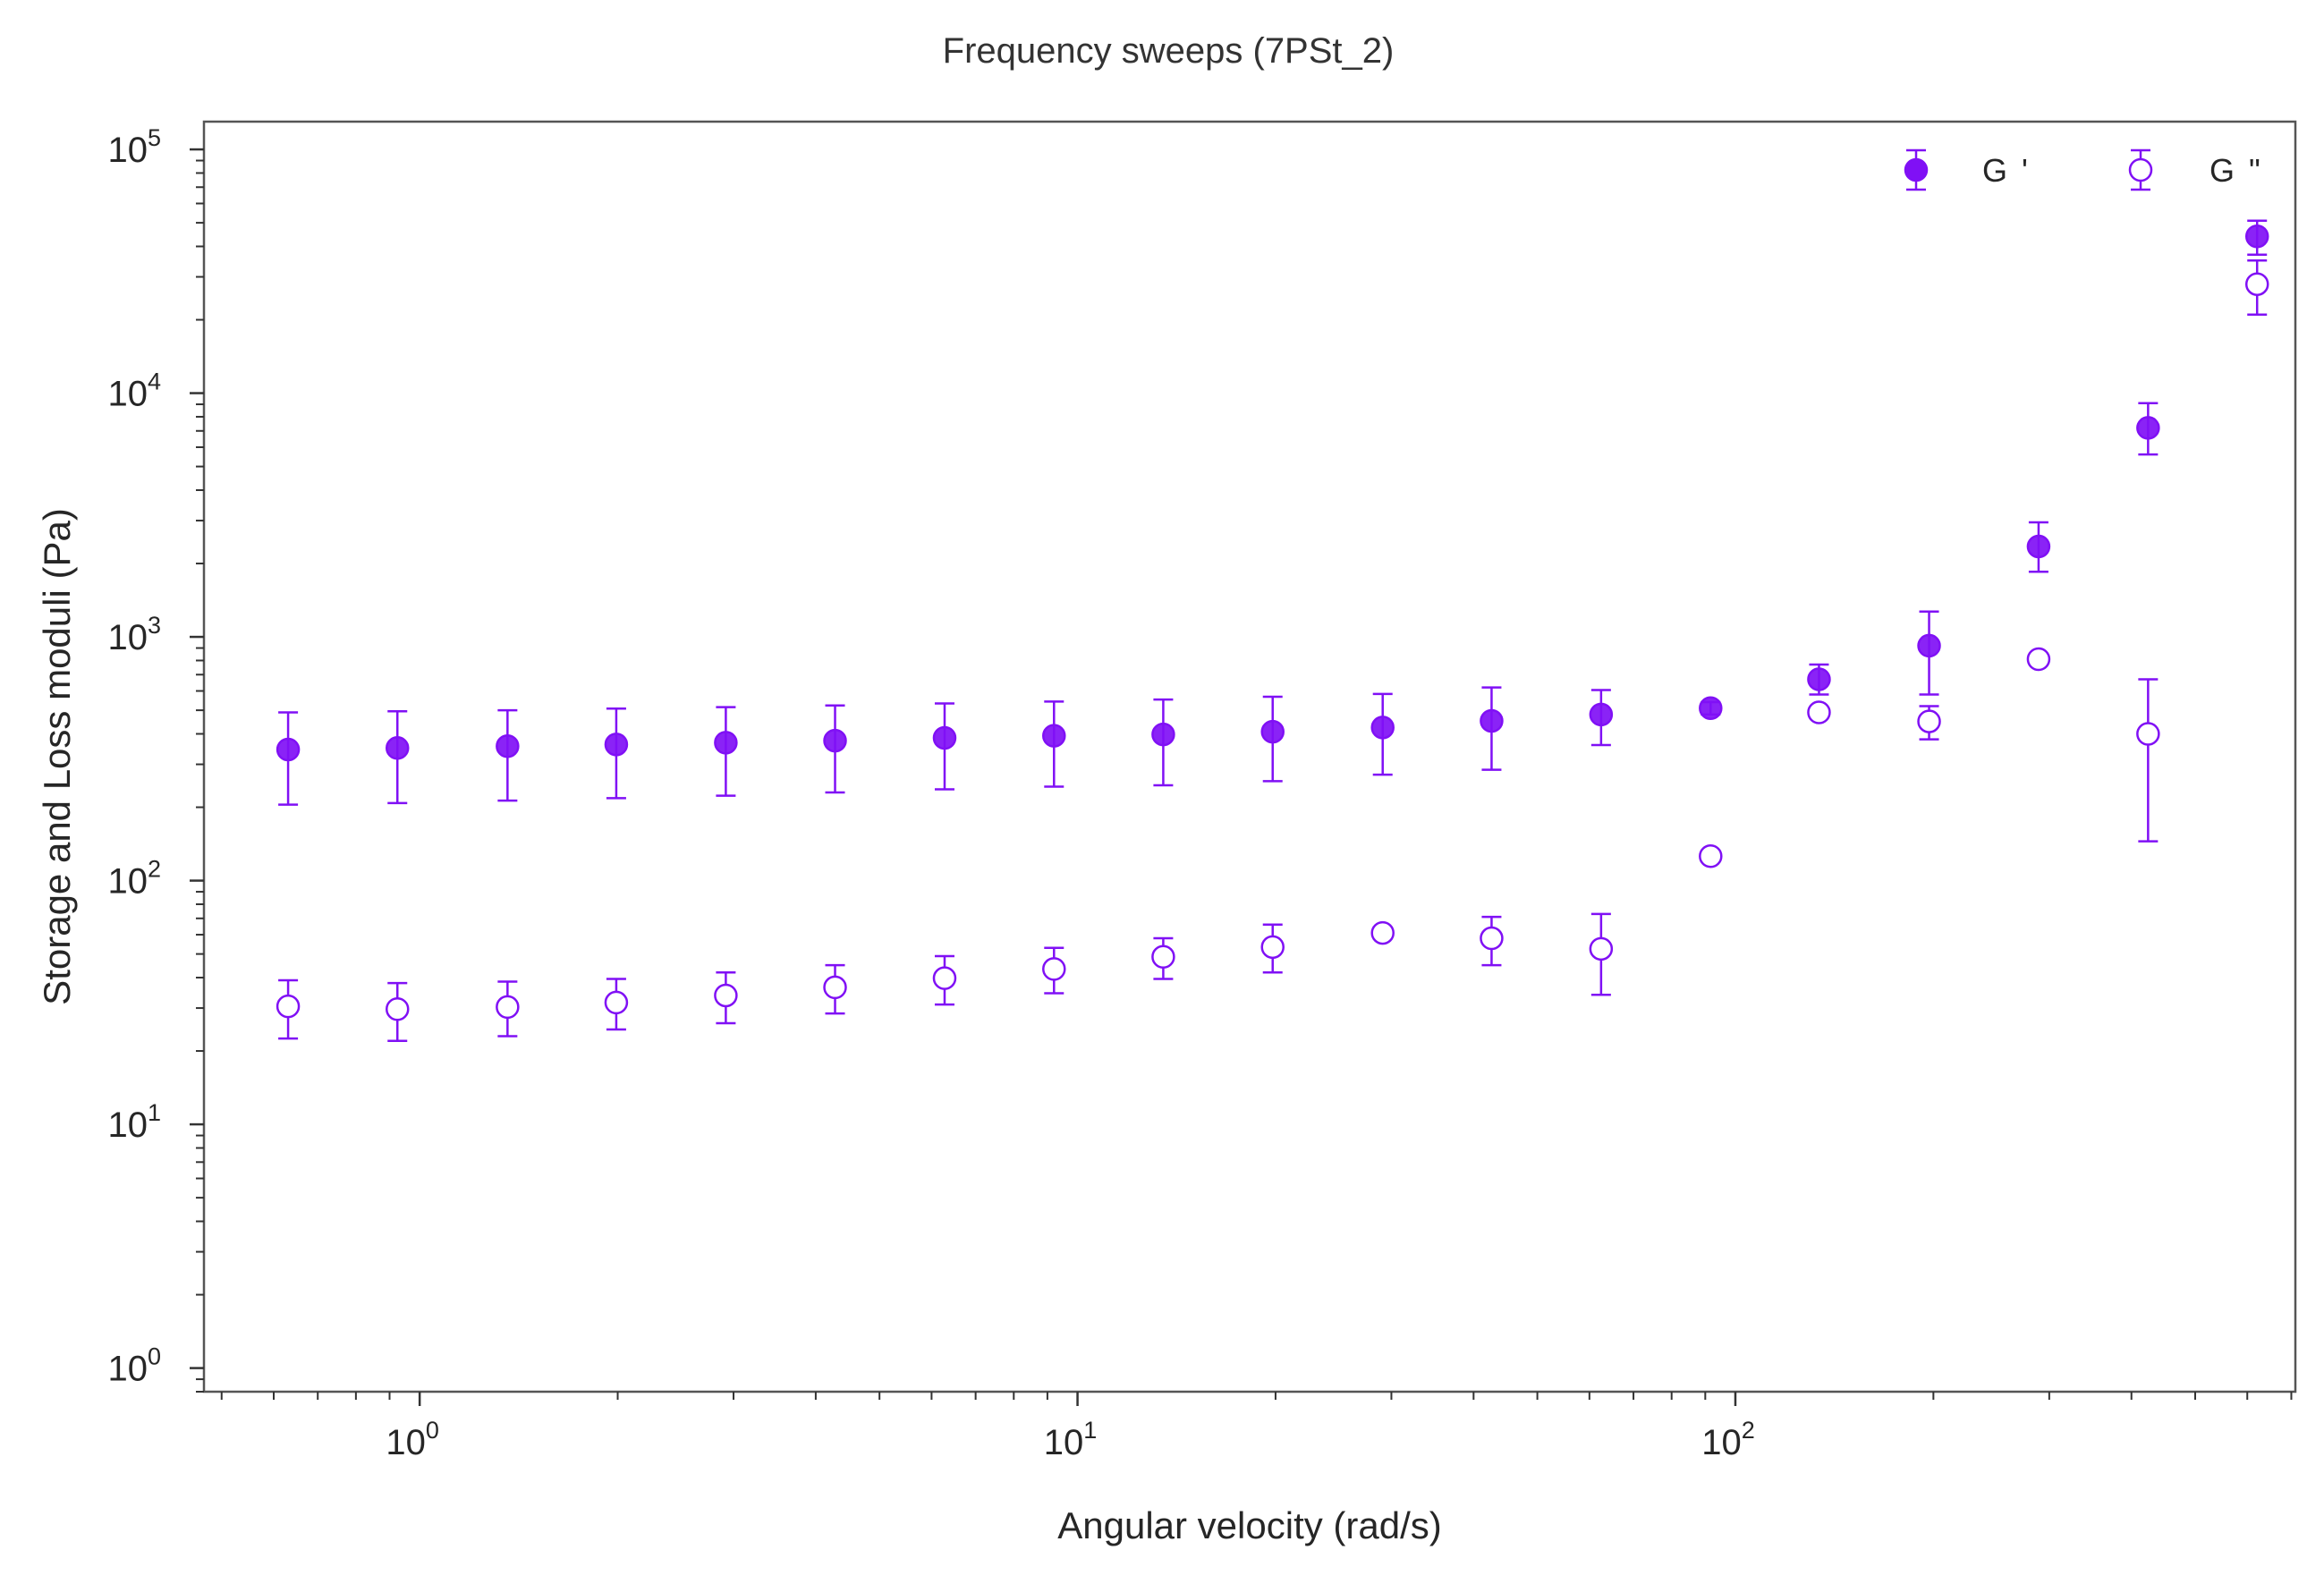  What do you see at coordinates (57, 757) in the screenshot?
I see `y-axis-label: Storage and Loss moduli (Pa)` at bounding box center [57, 757].